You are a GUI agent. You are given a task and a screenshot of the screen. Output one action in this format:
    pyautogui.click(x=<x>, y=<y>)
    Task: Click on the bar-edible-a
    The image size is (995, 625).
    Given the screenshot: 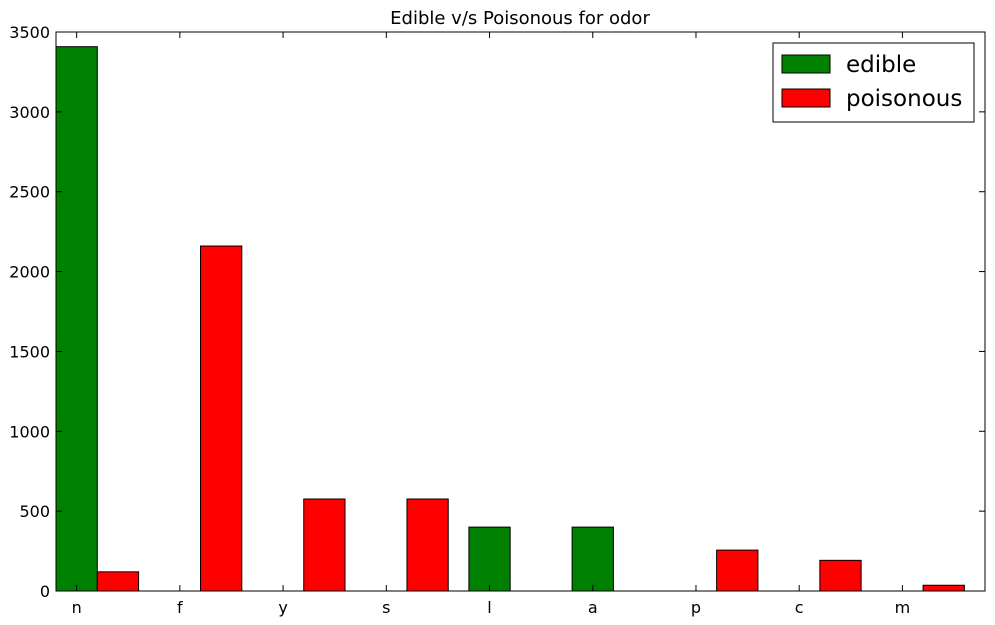 What is the action you would take?
    pyautogui.click(x=592, y=559)
    